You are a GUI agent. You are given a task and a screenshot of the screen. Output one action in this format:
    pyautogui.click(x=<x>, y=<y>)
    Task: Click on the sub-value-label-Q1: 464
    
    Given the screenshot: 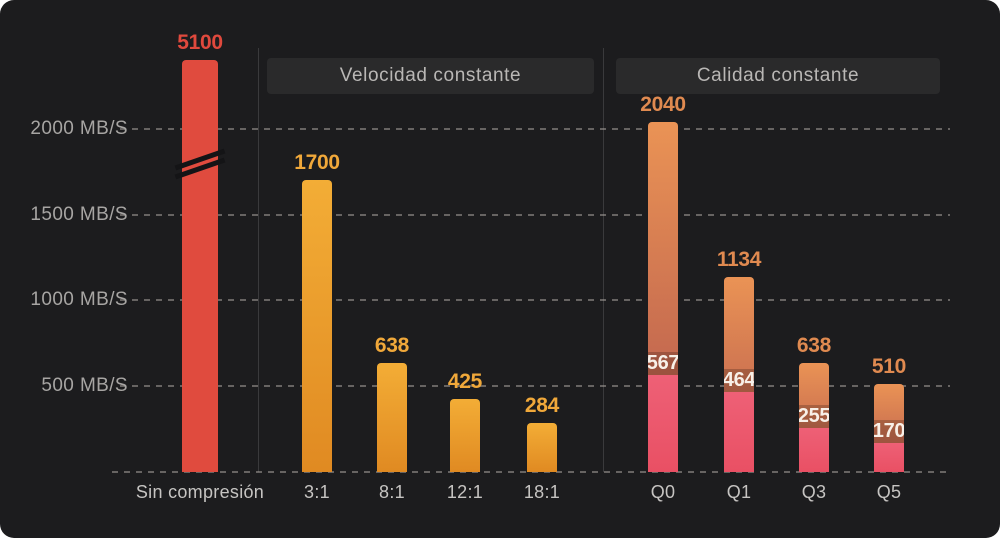 What is the action you would take?
    pyautogui.click(x=739, y=381)
    